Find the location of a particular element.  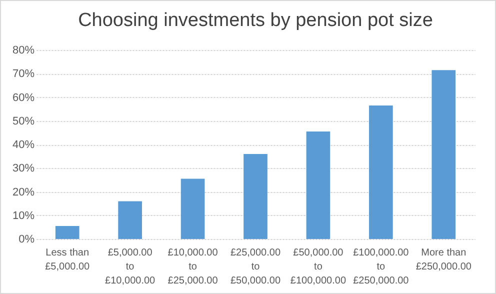

x-tick-label: £100,000.00 to £250,000.00 is located at coordinates (381, 267).